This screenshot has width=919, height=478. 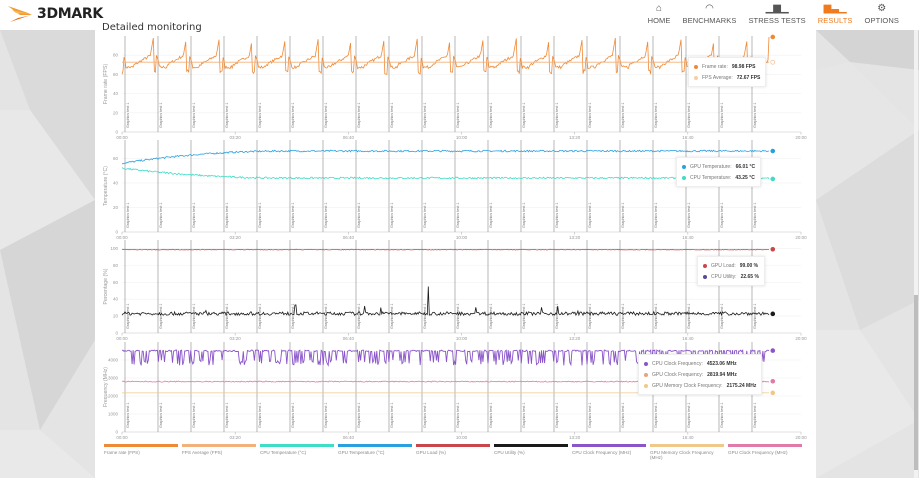 I want to click on series-line-cpu-temperature, so click(x=445, y=173).